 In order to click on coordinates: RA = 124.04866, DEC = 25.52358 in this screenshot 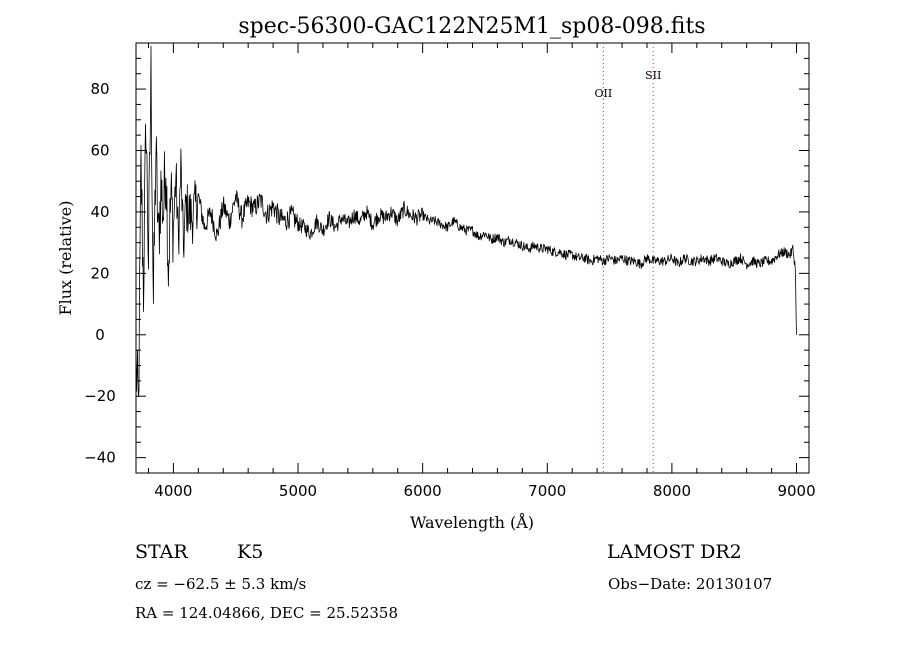, I will do `click(267, 613)`.